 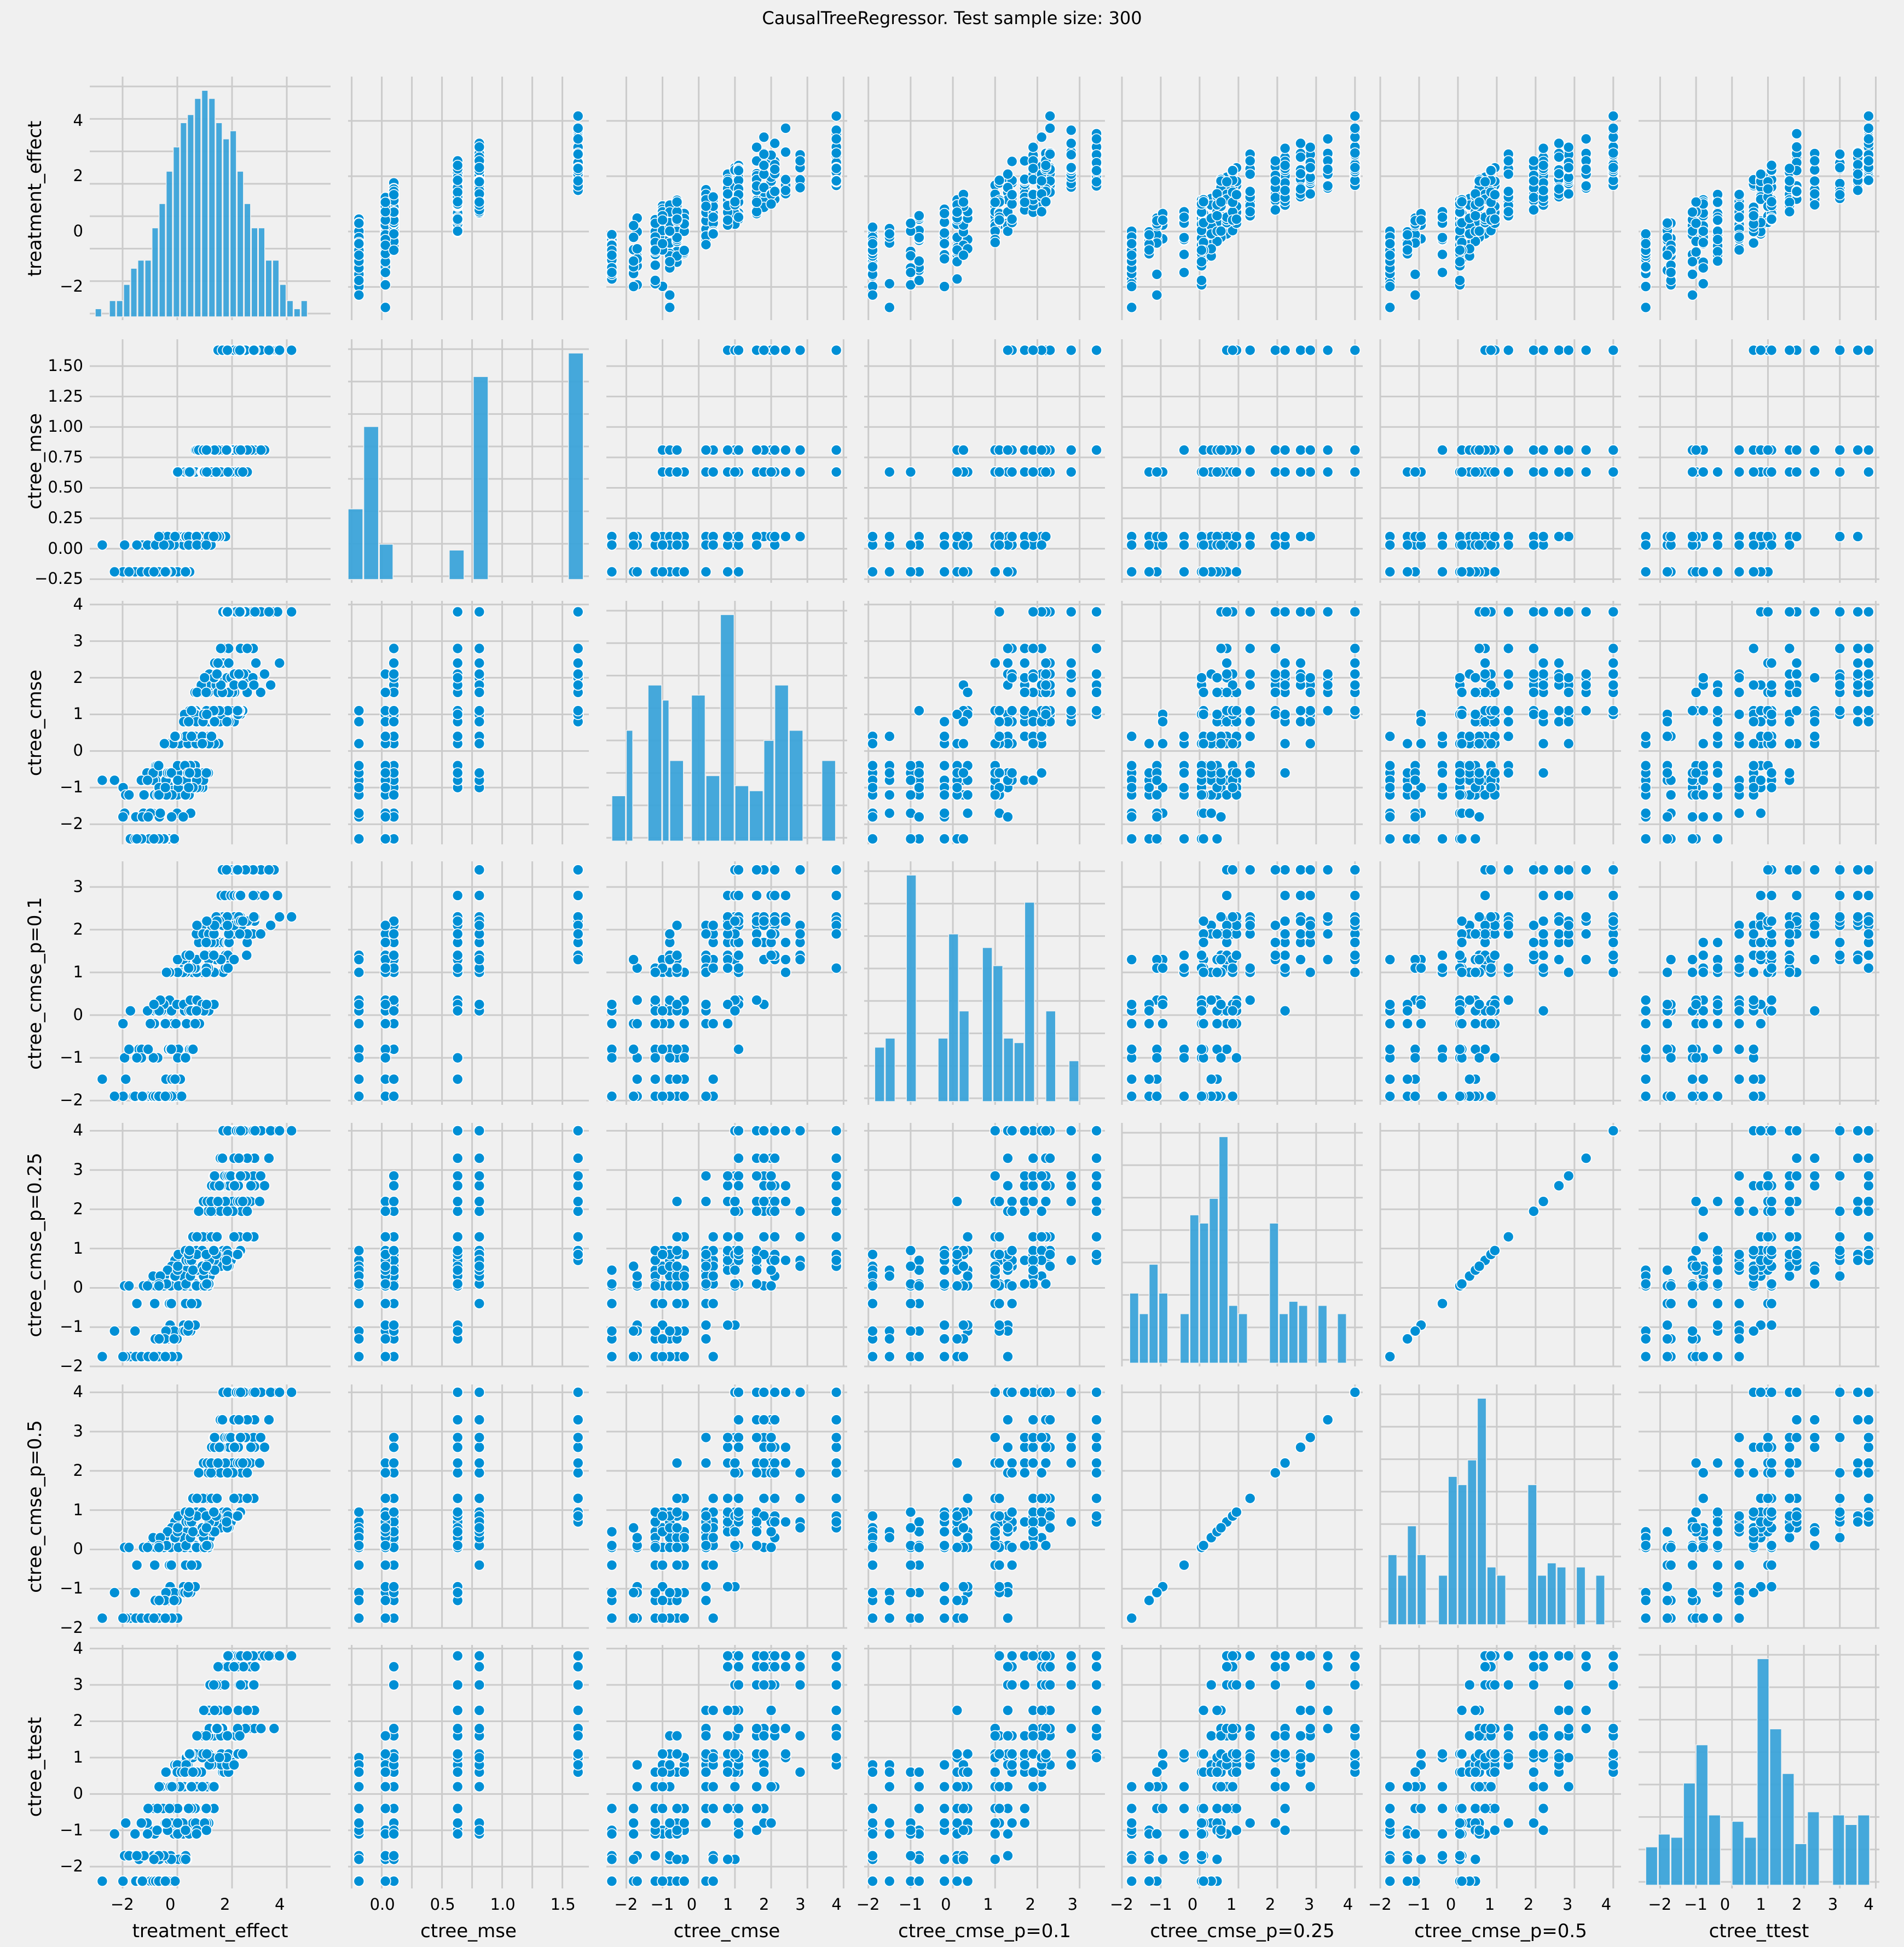 I want to click on panel-ctree_mse-vs-treatment_effect, so click(x=210, y=461).